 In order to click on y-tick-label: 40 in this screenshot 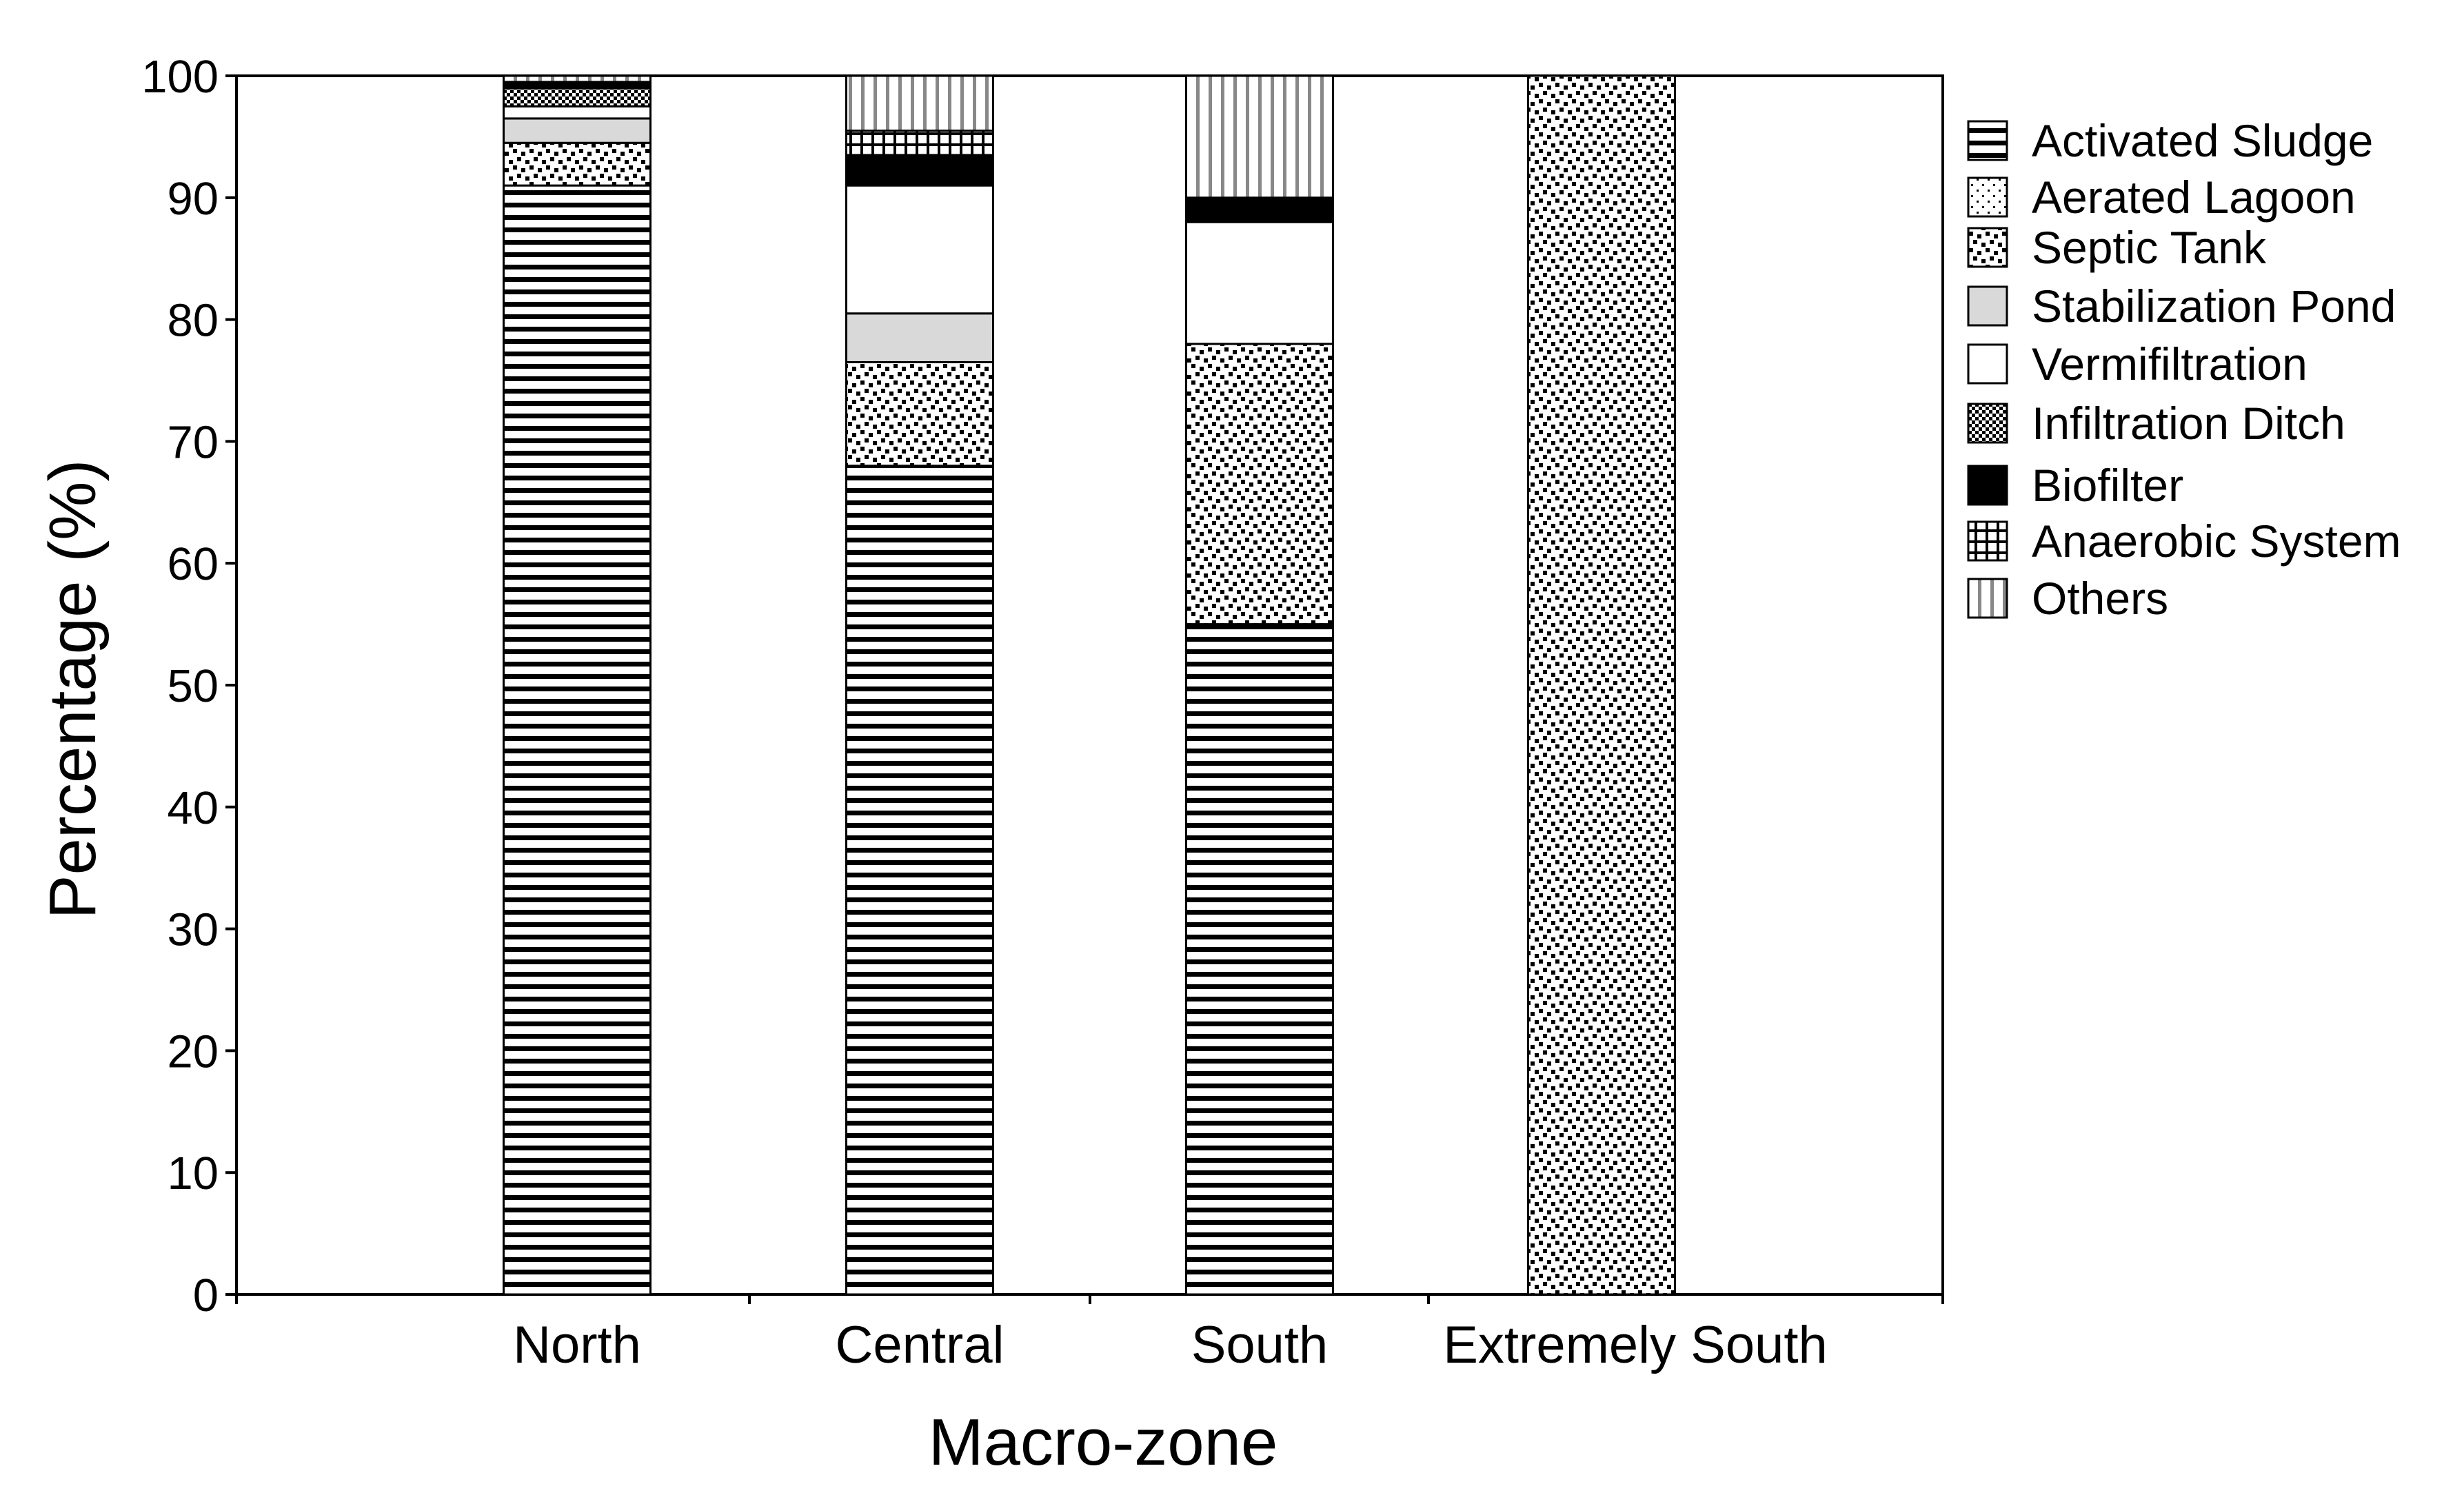, I will do `click(193, 808)`.